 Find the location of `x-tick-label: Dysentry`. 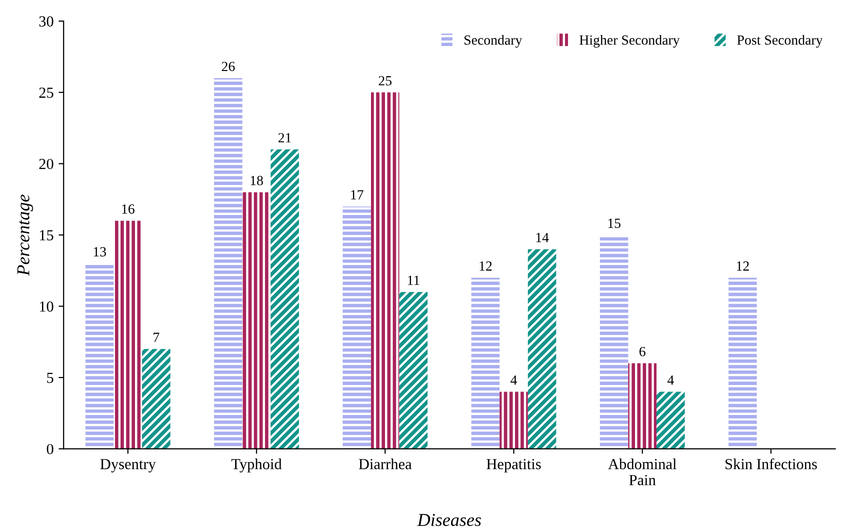

x-tick-label: Dysentry is located at coordinates (128, 465).